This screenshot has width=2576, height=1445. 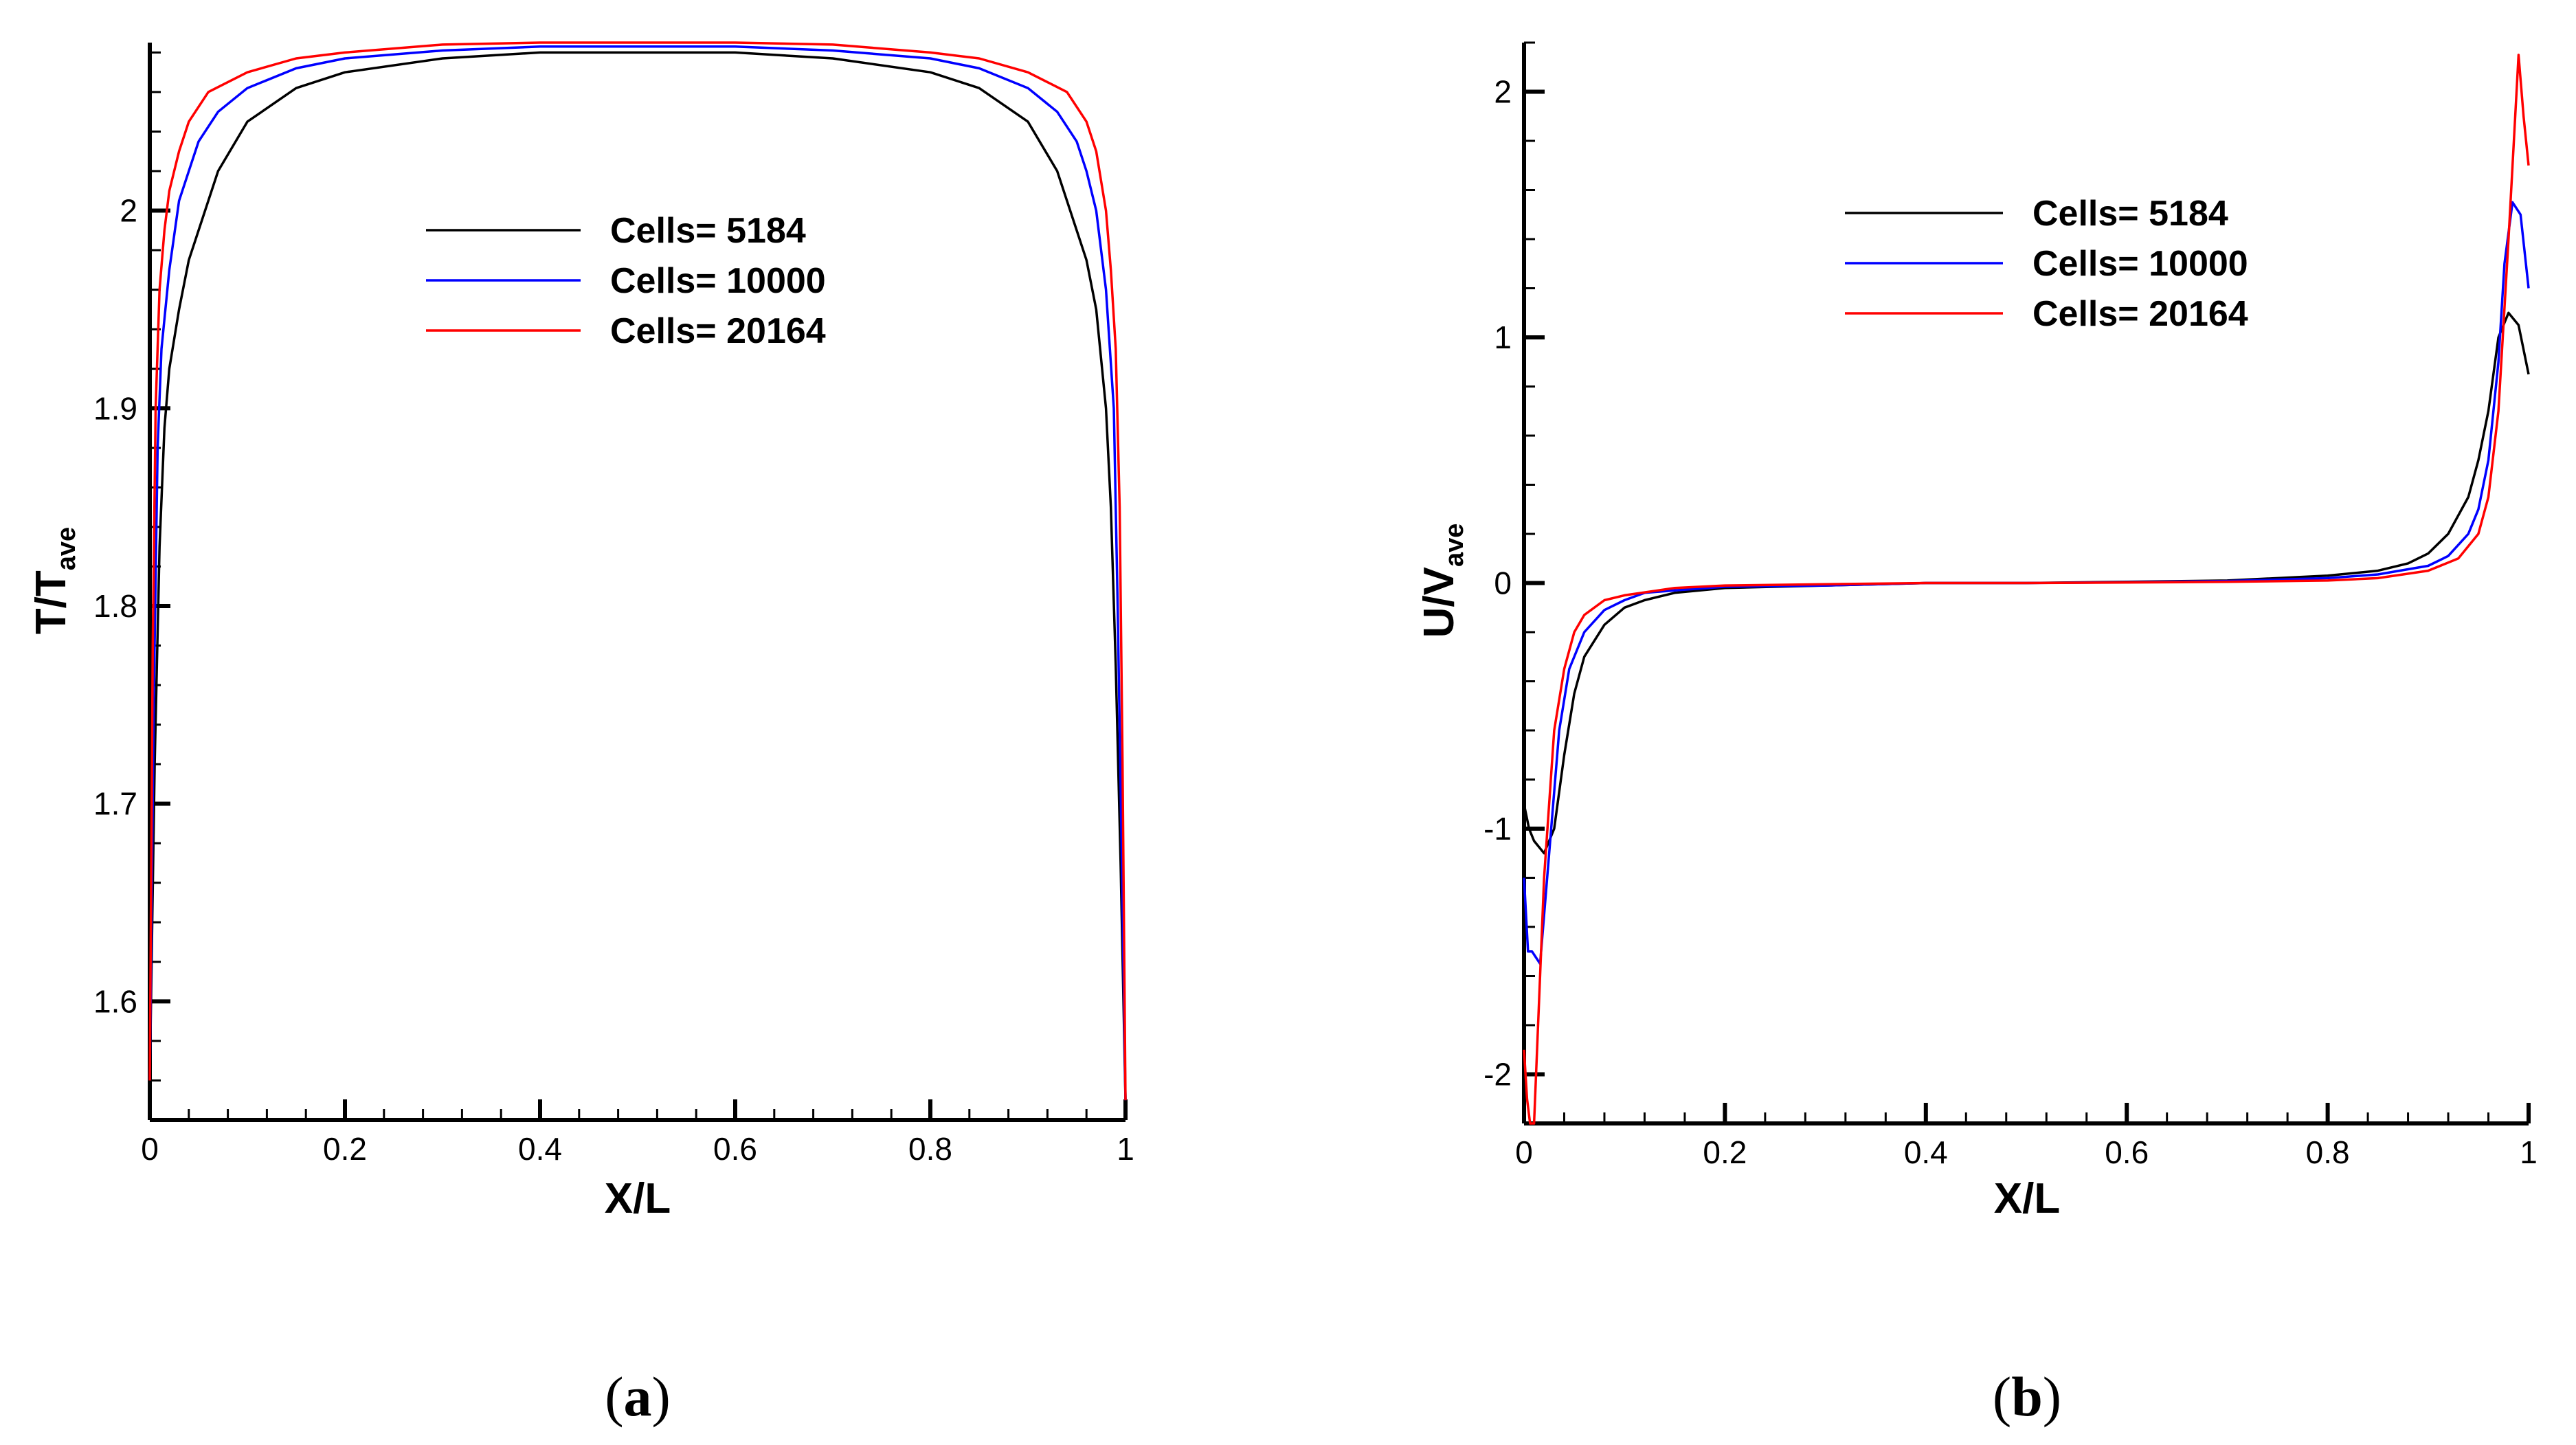 I want to click on y-axis-title: T/Tave, so click(x=54, y=581).